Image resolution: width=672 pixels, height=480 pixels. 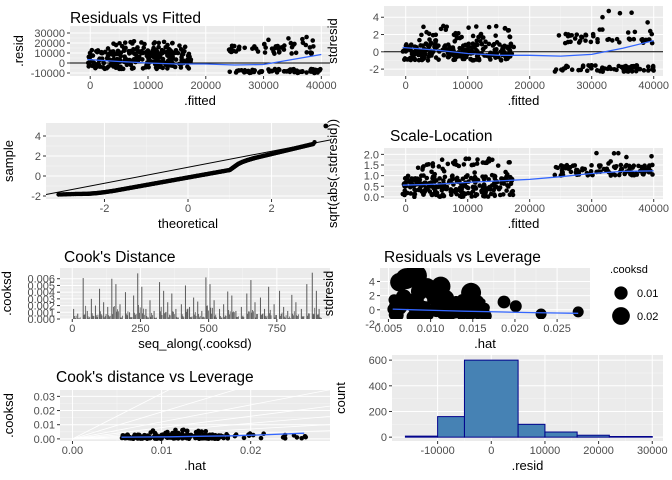 What do you see at coordinates (8, 161) in the screenshot?
I see `y-axis-label: sample` at bounding box center [8, 161].